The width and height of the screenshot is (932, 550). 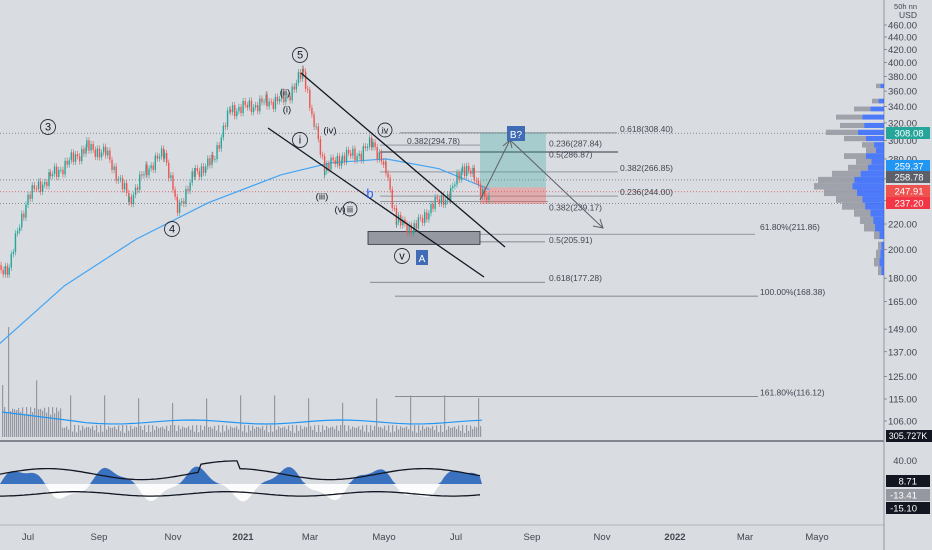 What do you see at coordinates (745, 537) in the screenshot?
I see `time-tick-label: Mar` at bounding box center [745, 537].